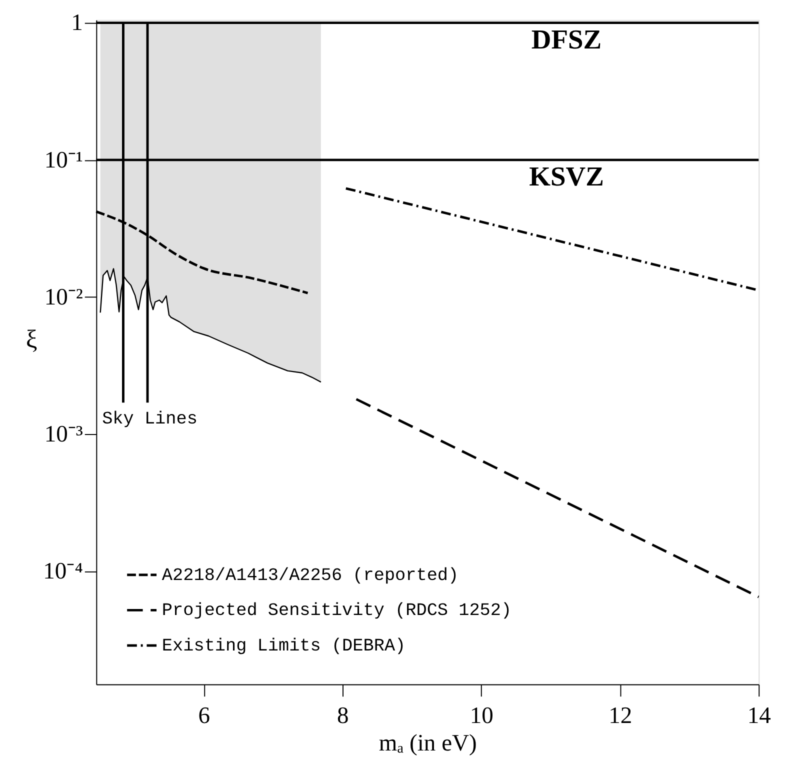  Describe the element at coordinates (427, 743) in the screenshot. I see `x-axis-title: mₐ (in eV)` at that location.